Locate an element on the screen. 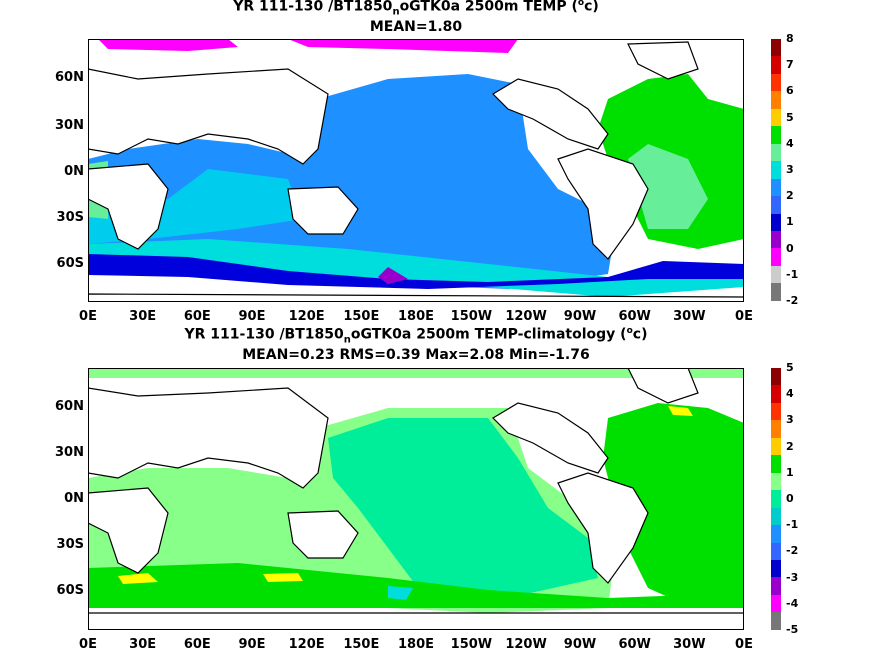 The width and height of the screenshot is (875, 656). panel2-lon-label: 90W is located at coordinates (580, 644).